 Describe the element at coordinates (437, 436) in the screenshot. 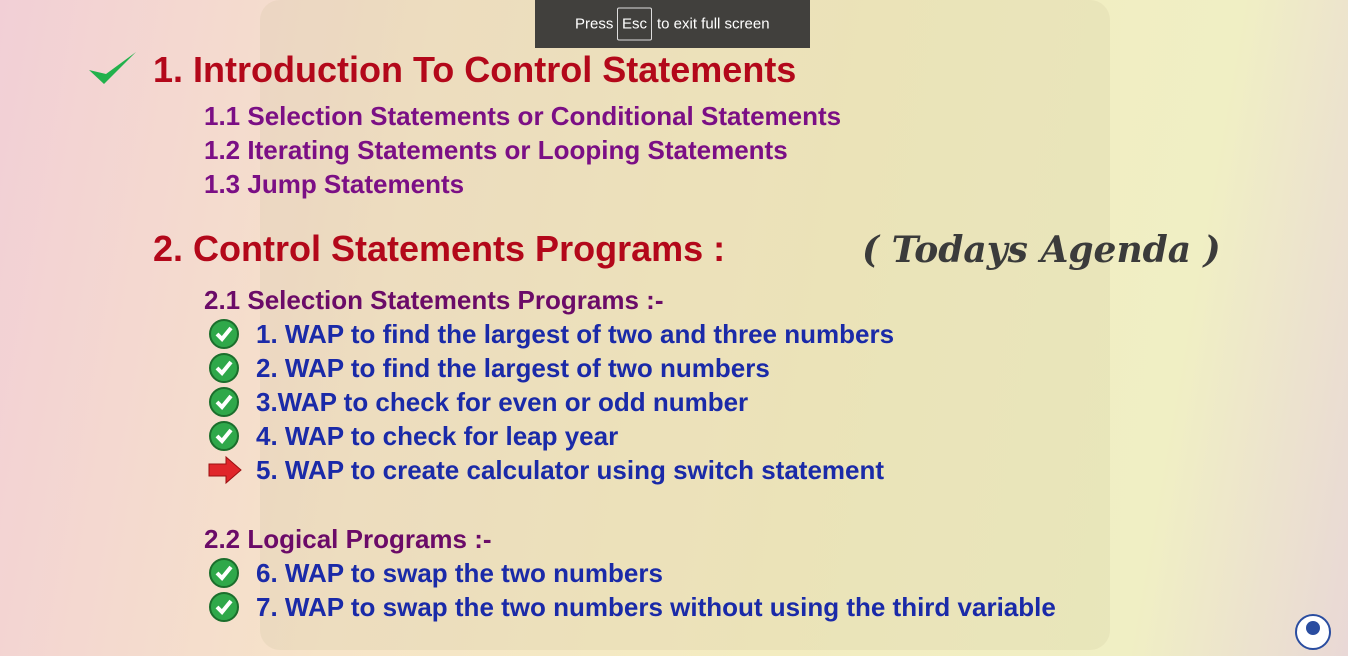

I see `program: 4. WAP to check for leap year` at that location.